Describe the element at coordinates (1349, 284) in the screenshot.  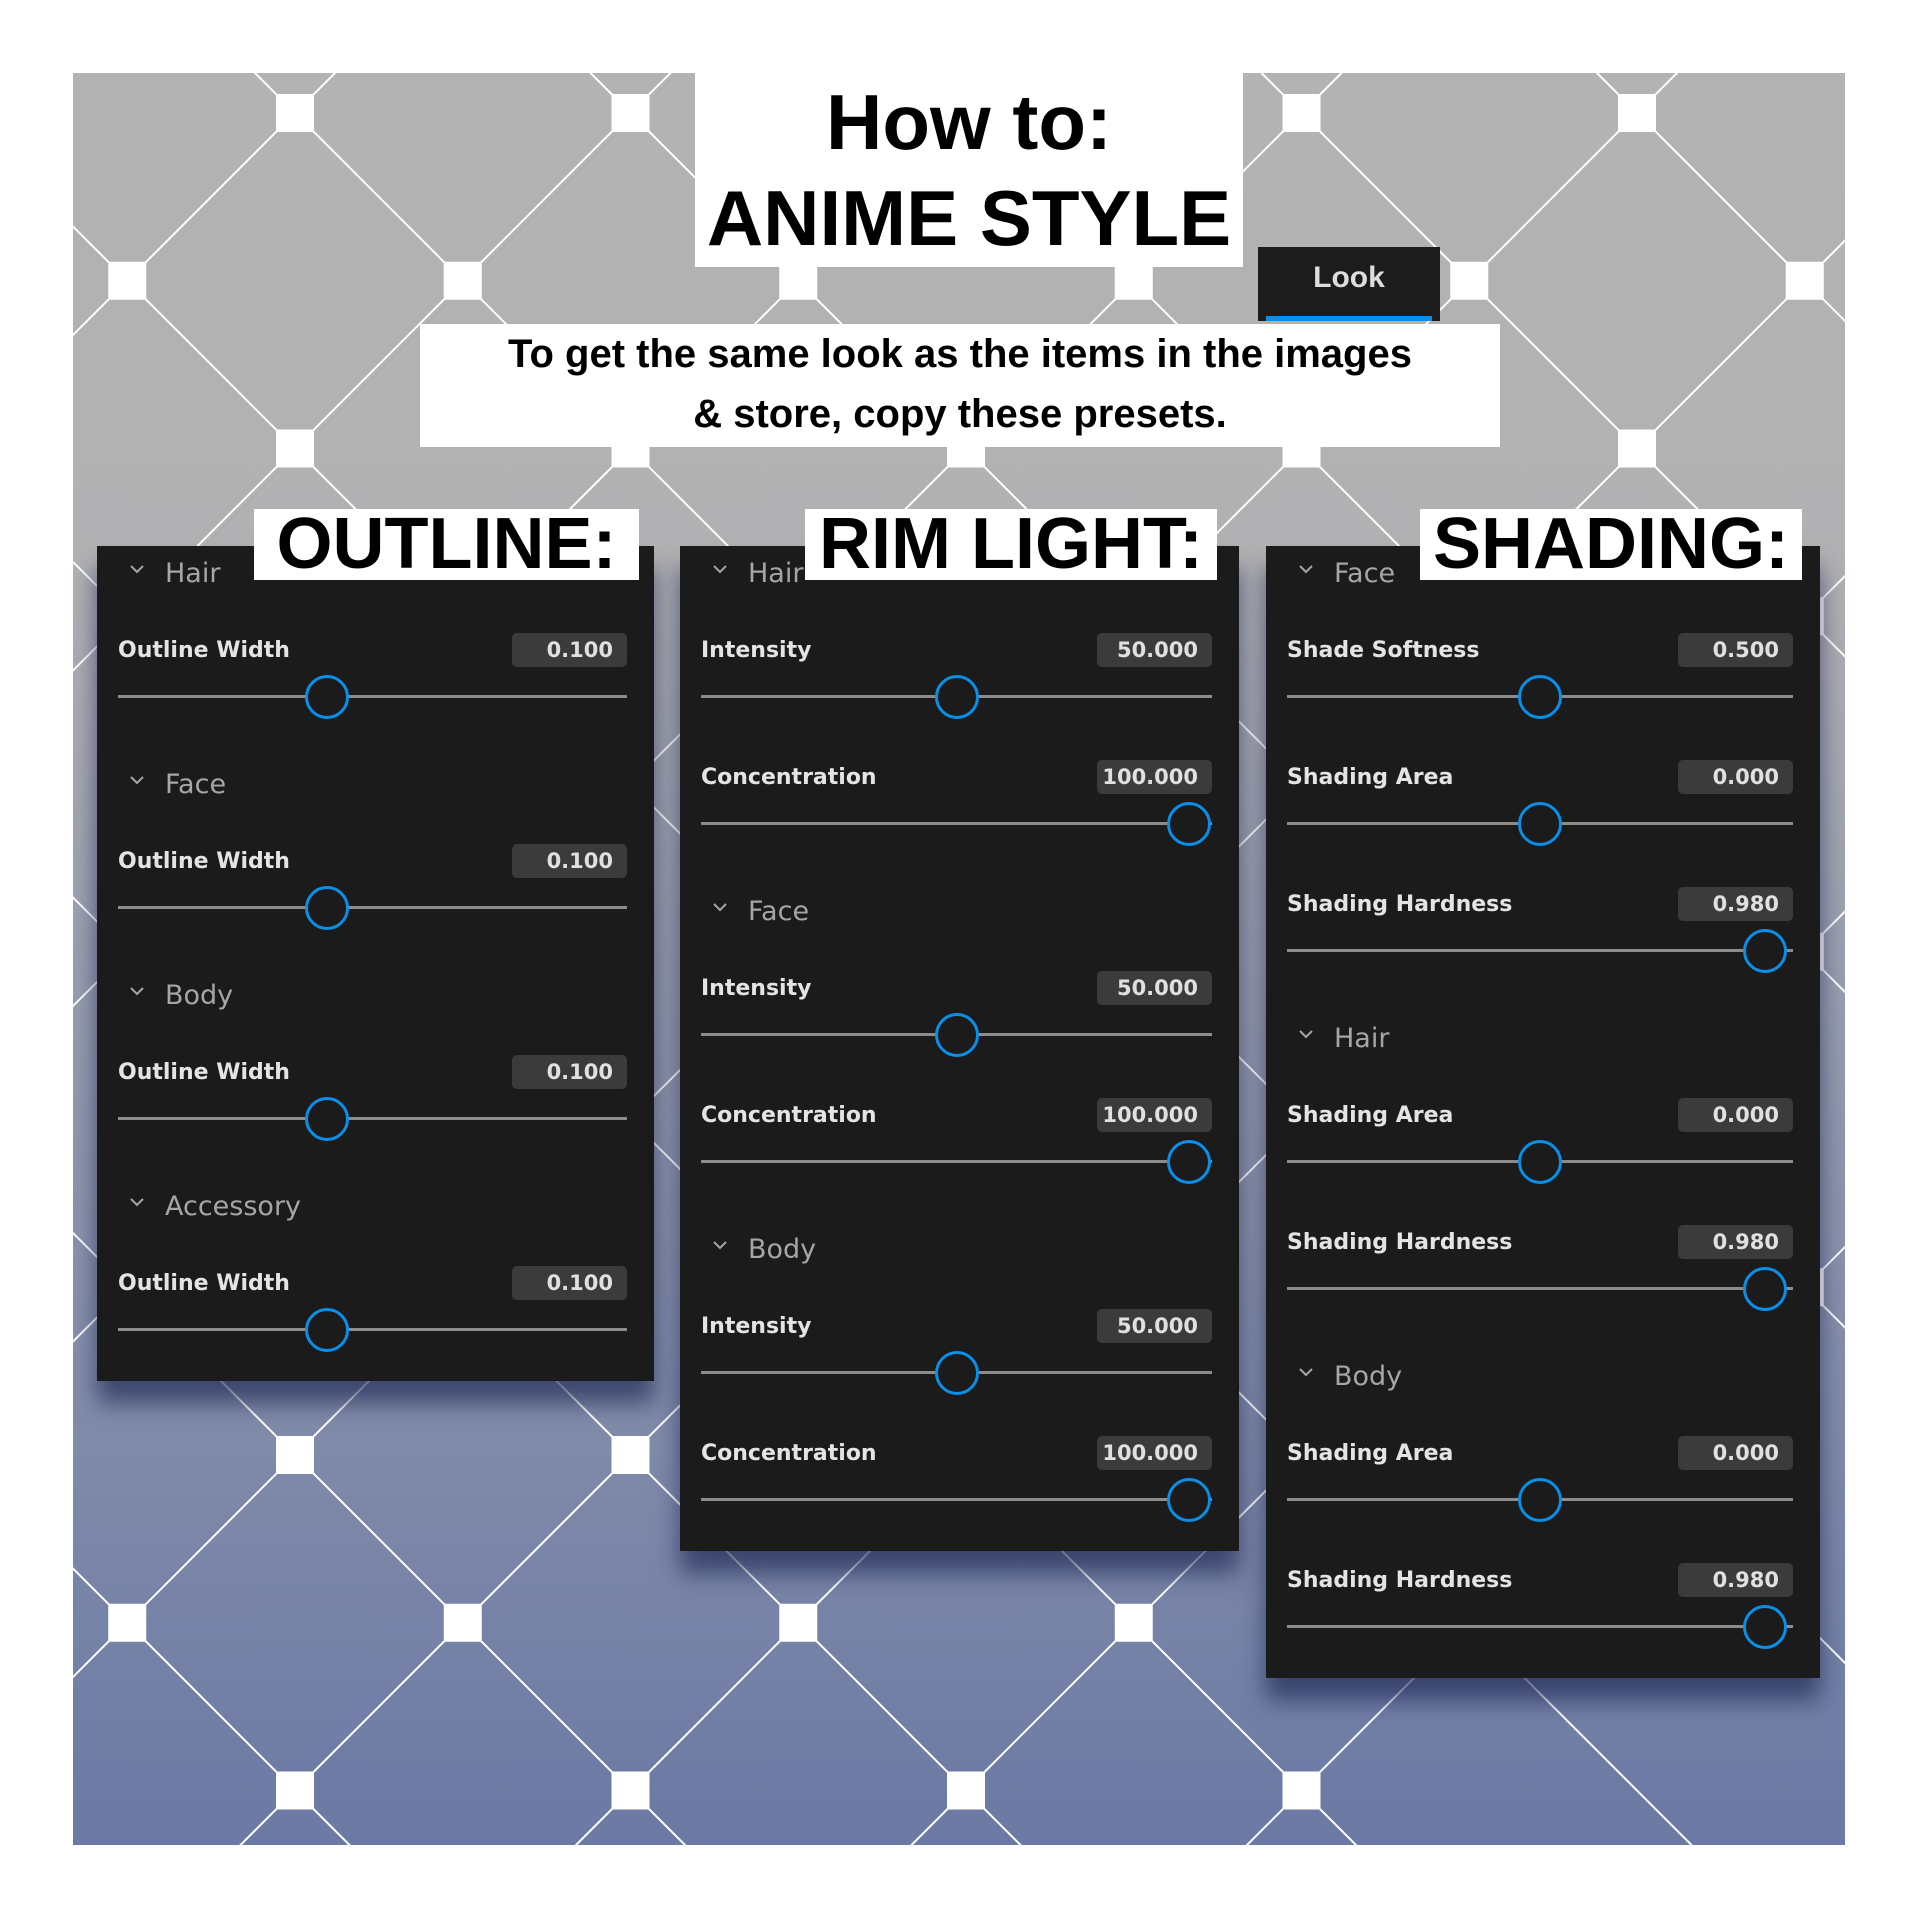
I see `tab-look: Look` at that location.